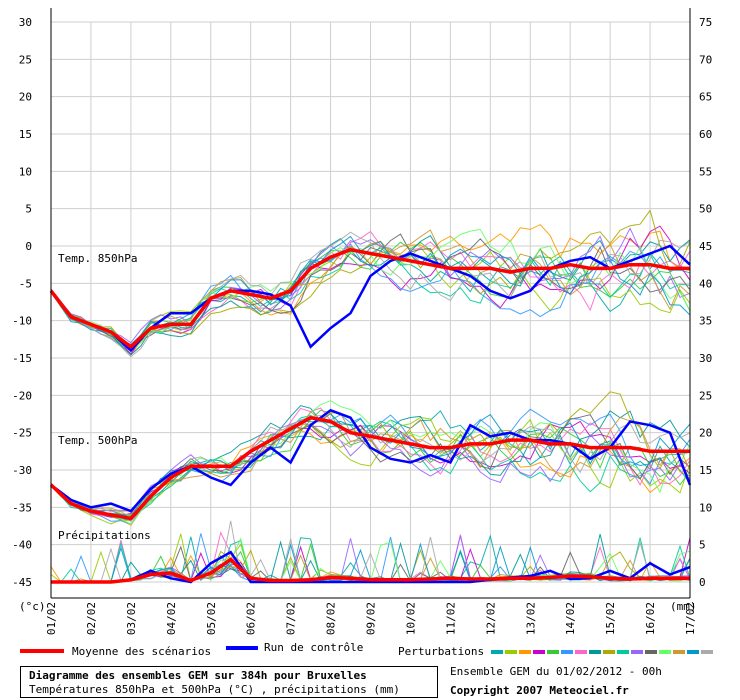  I want to click on x-tick-label: 09/02, so click(371, 618).